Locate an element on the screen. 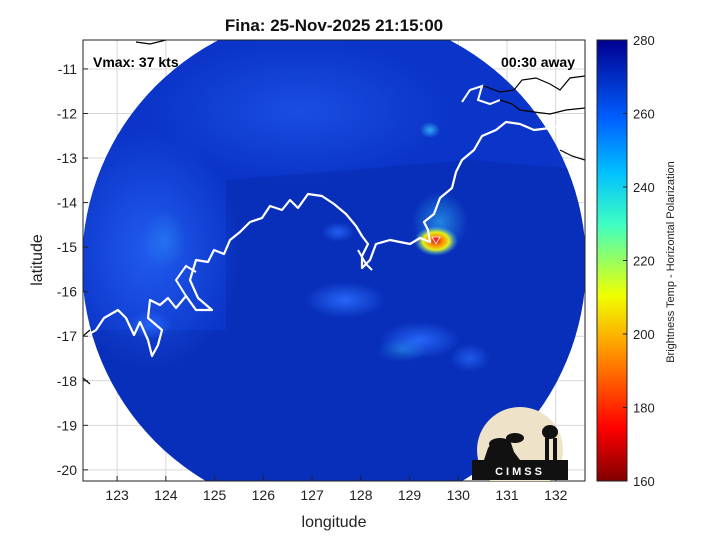  cimss-logo: CIMSS is located at coordinates (520, 444).